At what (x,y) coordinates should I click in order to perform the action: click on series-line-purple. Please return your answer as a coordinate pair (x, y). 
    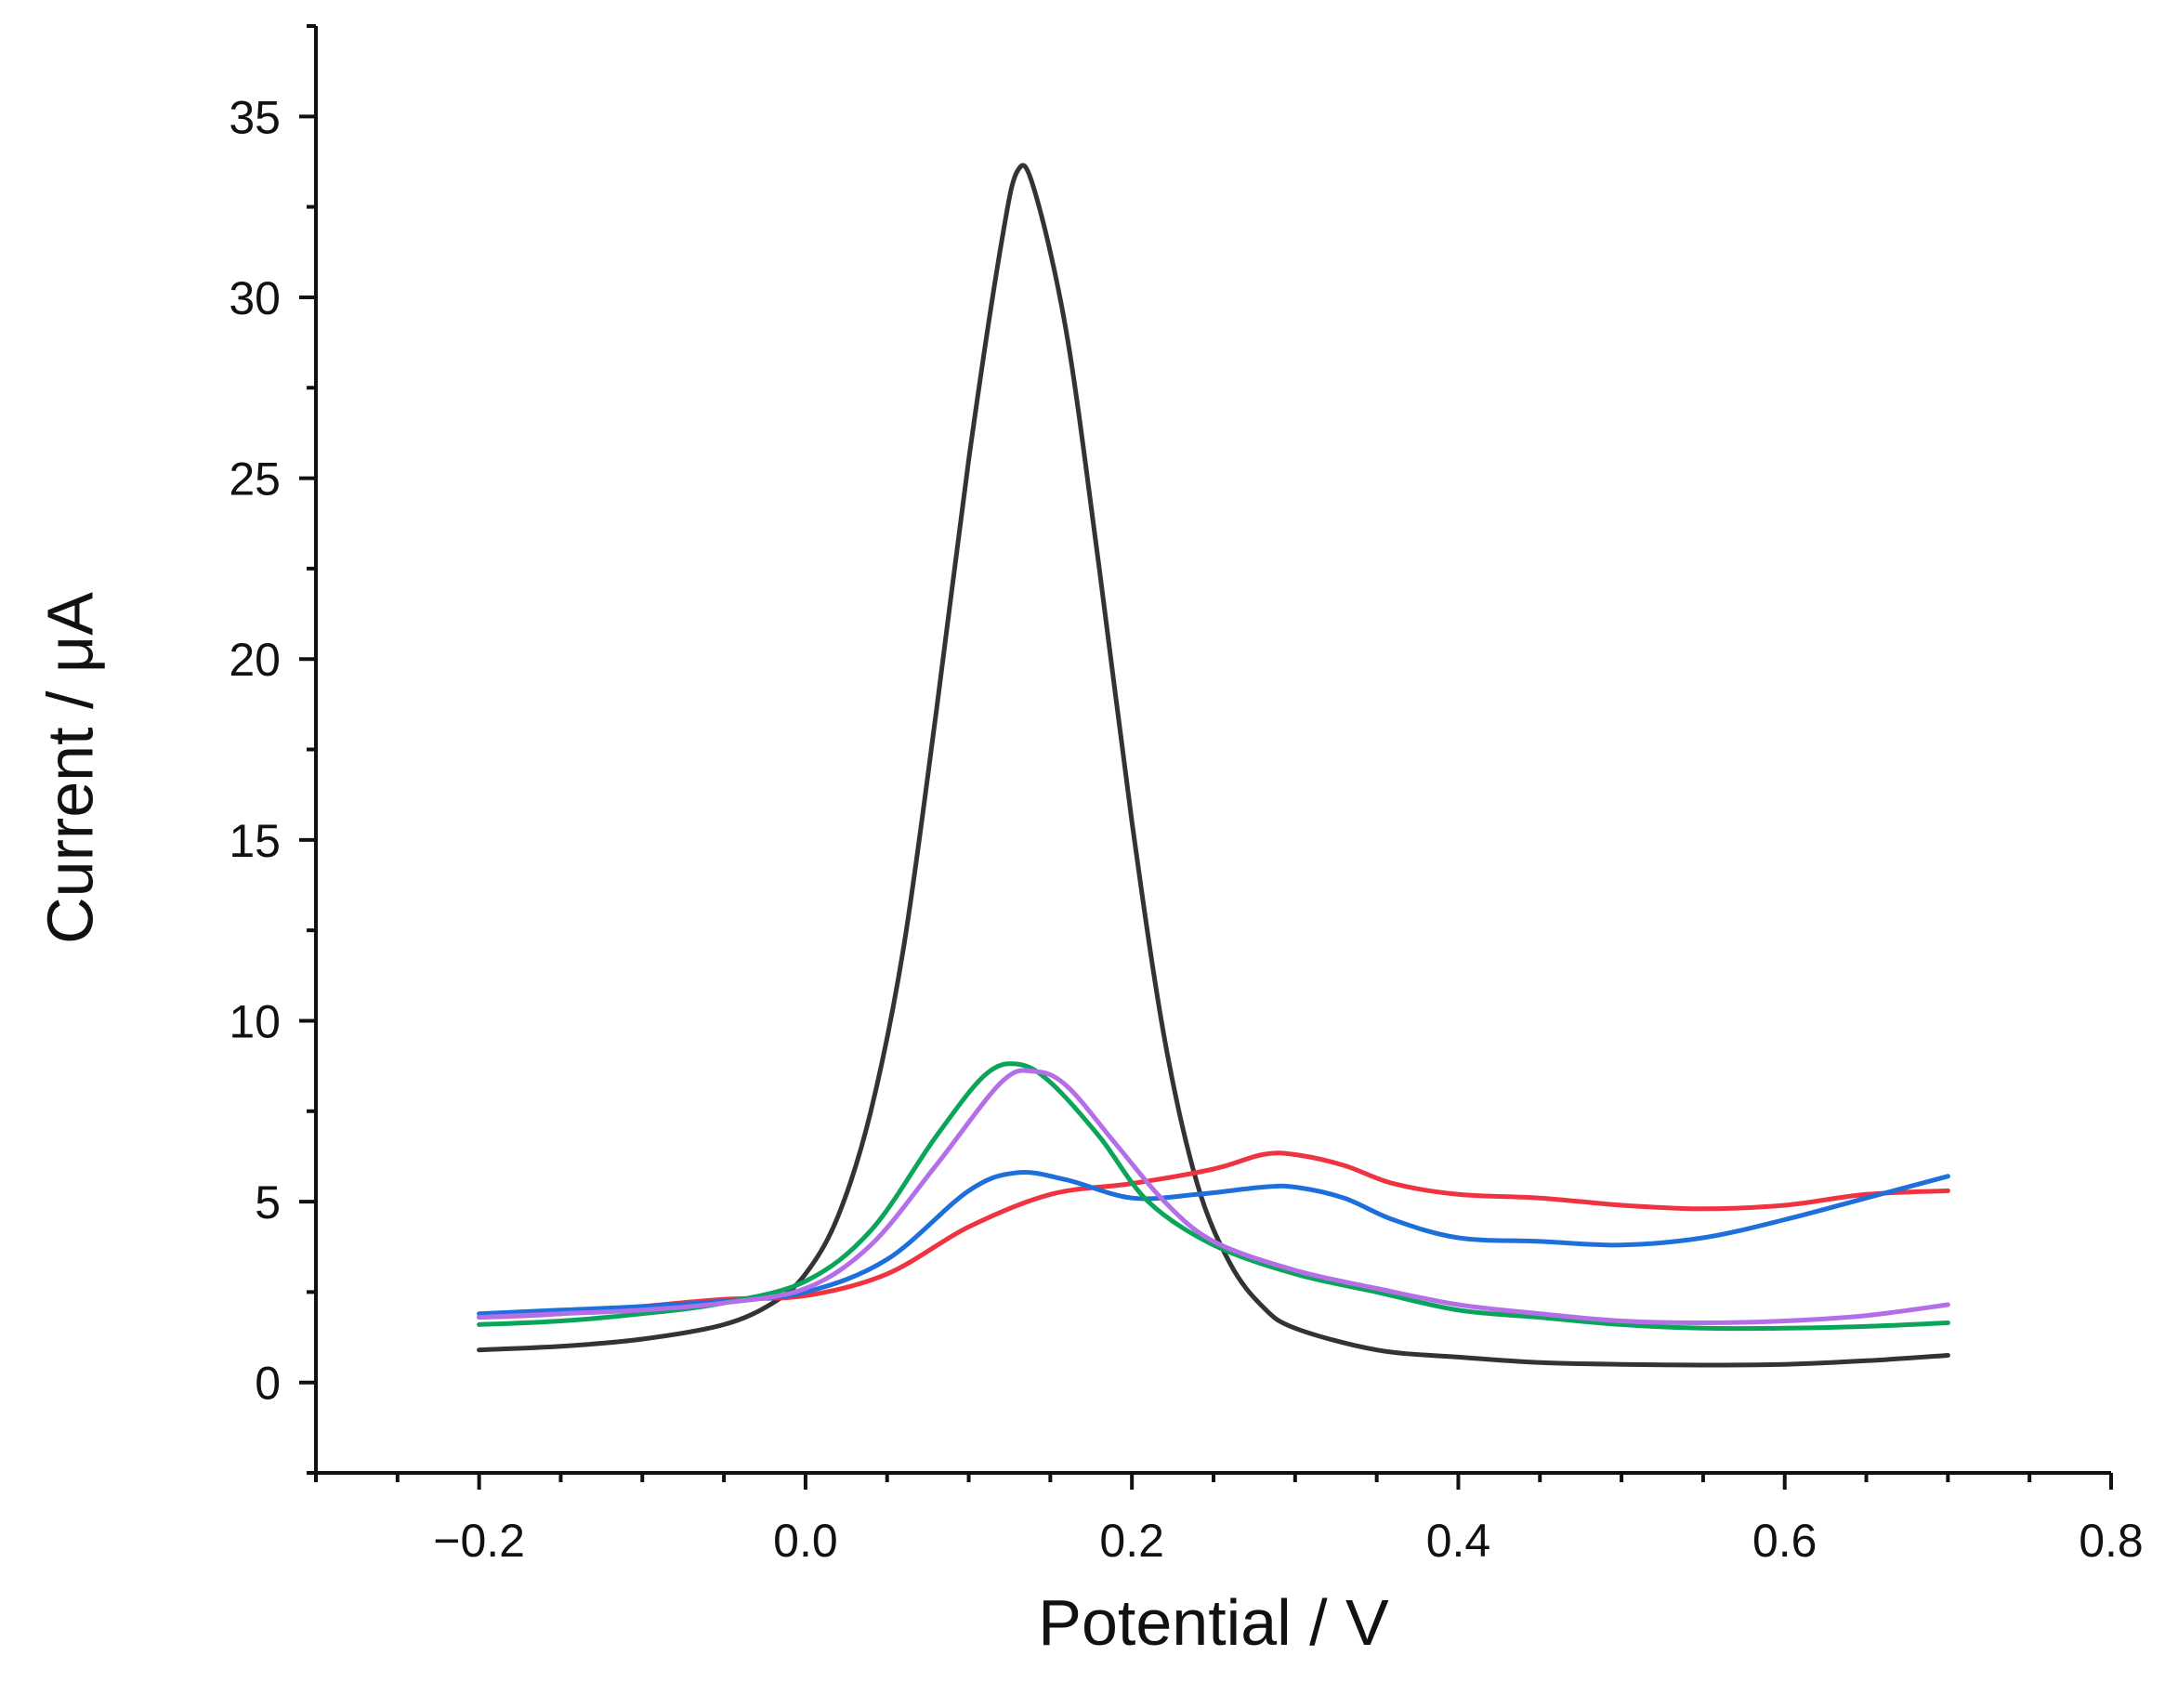
    Looking at the image, I should click on (1213, 1196).